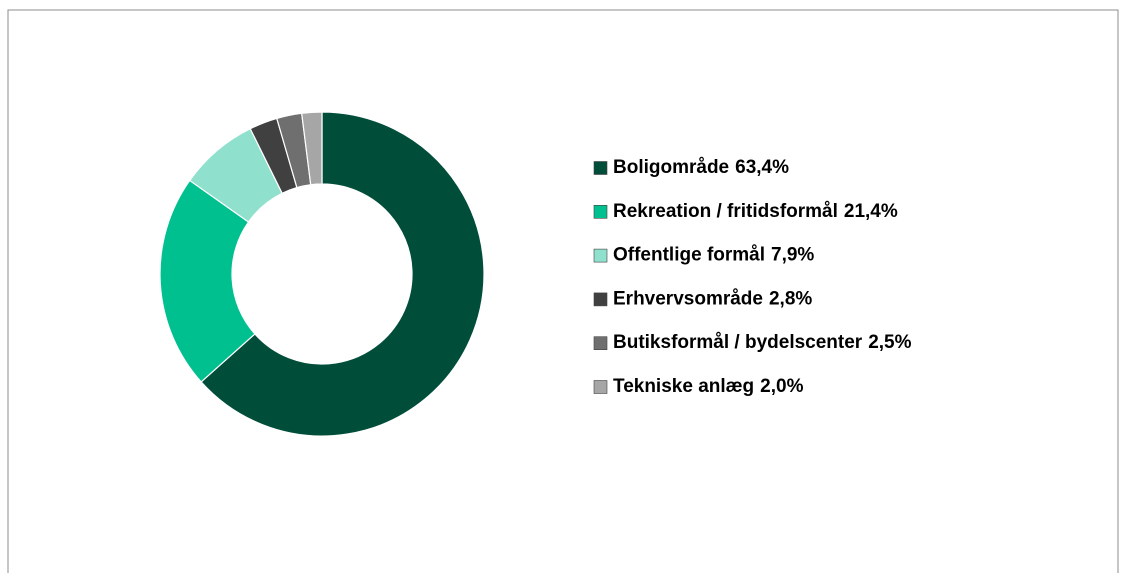  What do you see at coordinates (889, 342) in the screenshot?
I see `legend-value: 2,5%` at bounding box center [889, 342].